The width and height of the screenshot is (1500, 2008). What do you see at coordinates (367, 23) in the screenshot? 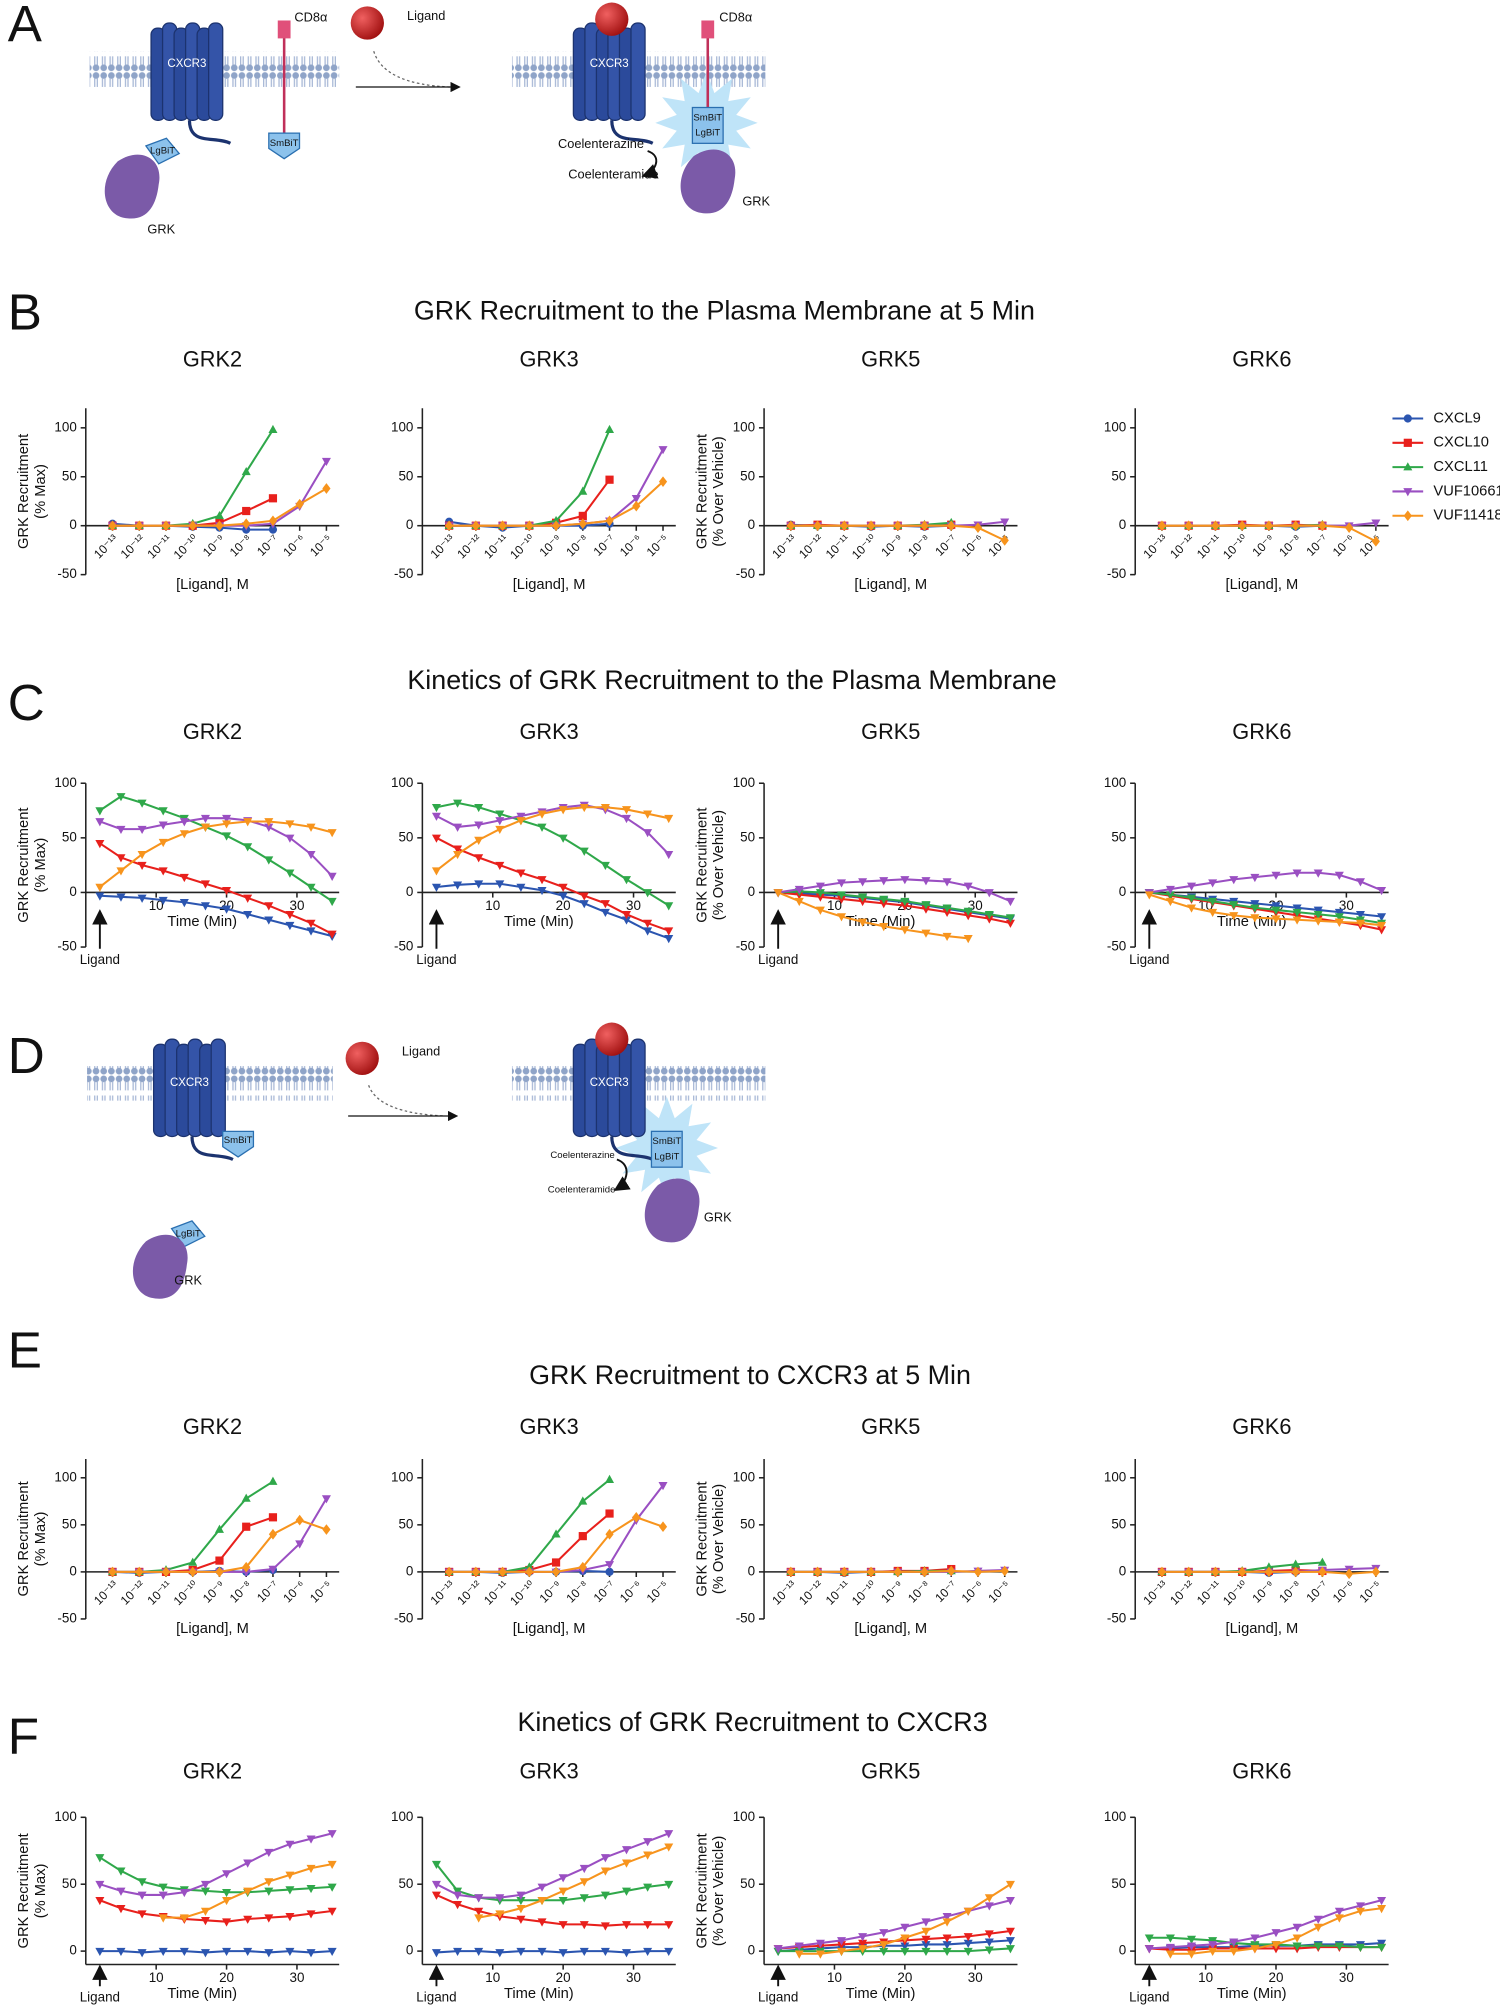
I see `ligand` at bounding box center [367, 23].